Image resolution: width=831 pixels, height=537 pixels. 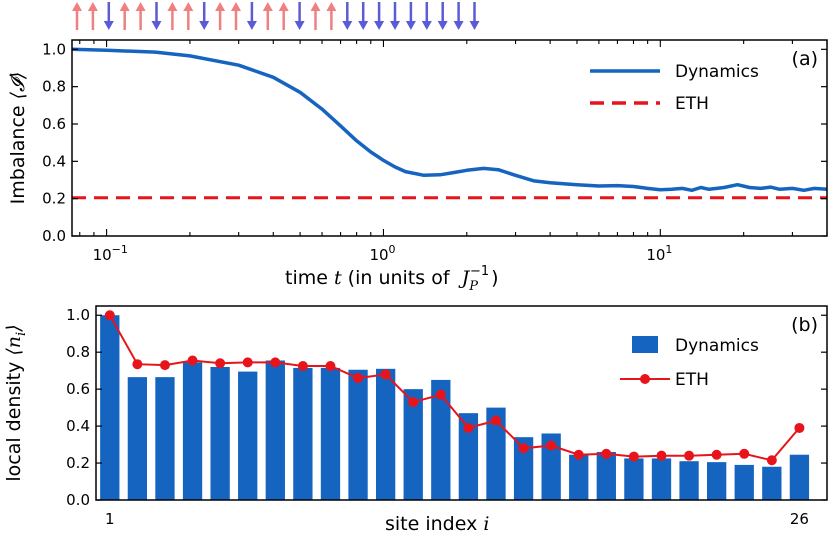 I want to click on panel-a-y-label-text: Imbalance, so click(x=18, y=154).